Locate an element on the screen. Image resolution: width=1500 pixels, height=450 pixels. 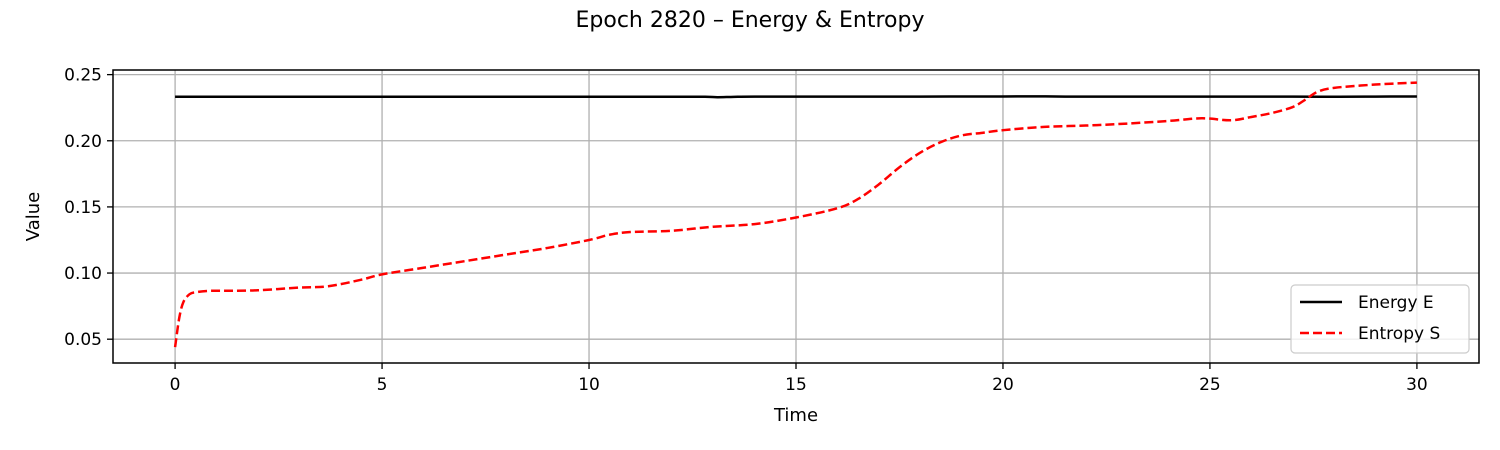
y-axis-label: Value is located at coordinates (33, 216).